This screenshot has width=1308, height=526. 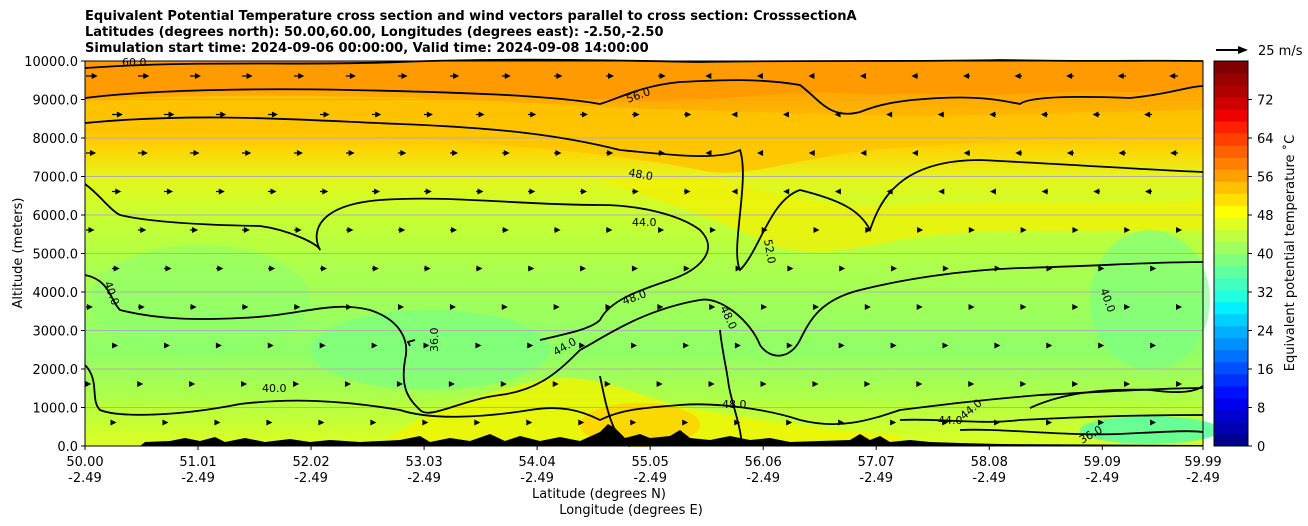 I want to click on colorbar-tick-label: 72, so click(x=1265, y=101).